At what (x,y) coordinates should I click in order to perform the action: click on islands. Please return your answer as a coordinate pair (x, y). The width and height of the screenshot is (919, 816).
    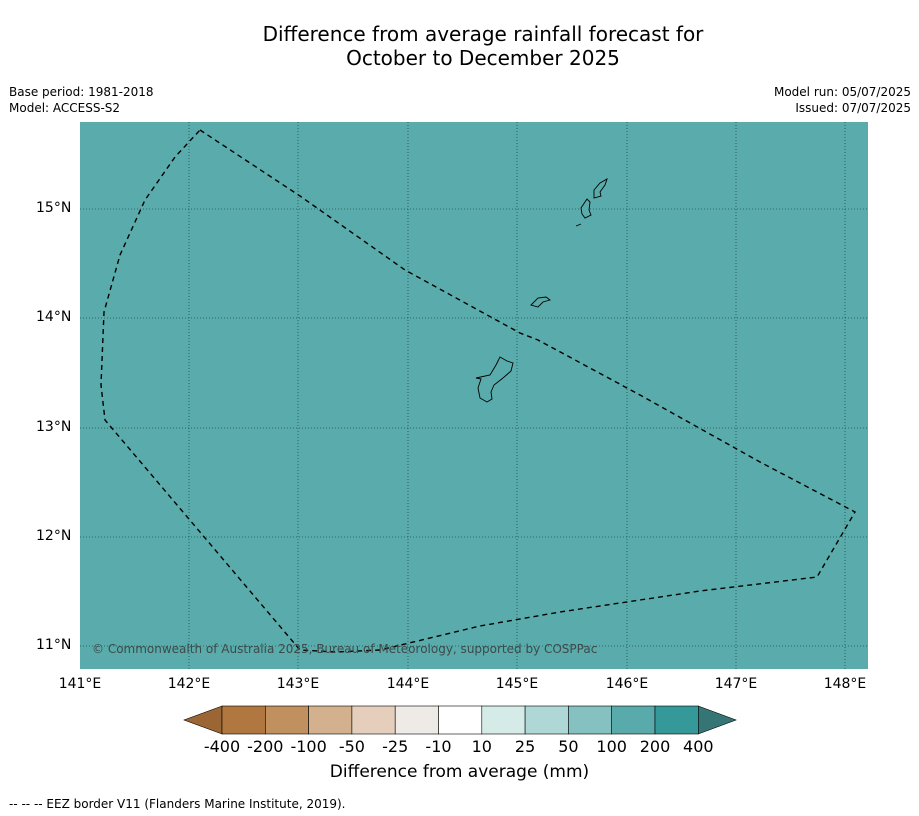
    Looking at the image, I should click on (541, 290).